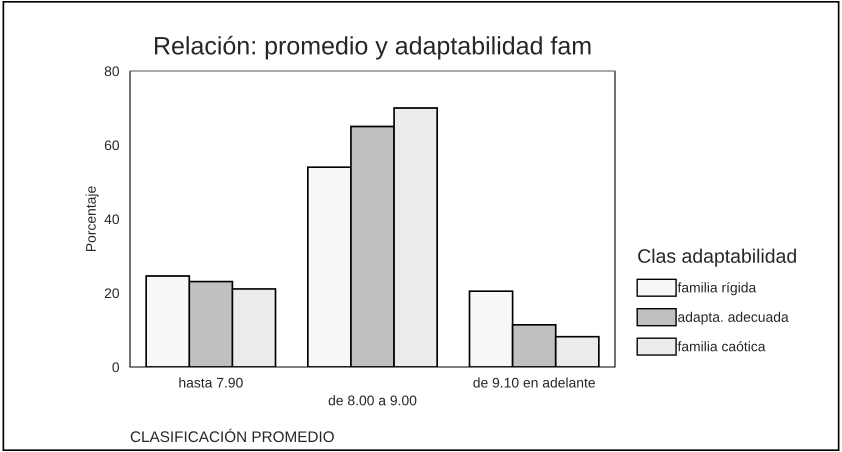  Describe the element at coordinates (112, 219) in the screenshot. I see `y-tick-label: 40` at that location.